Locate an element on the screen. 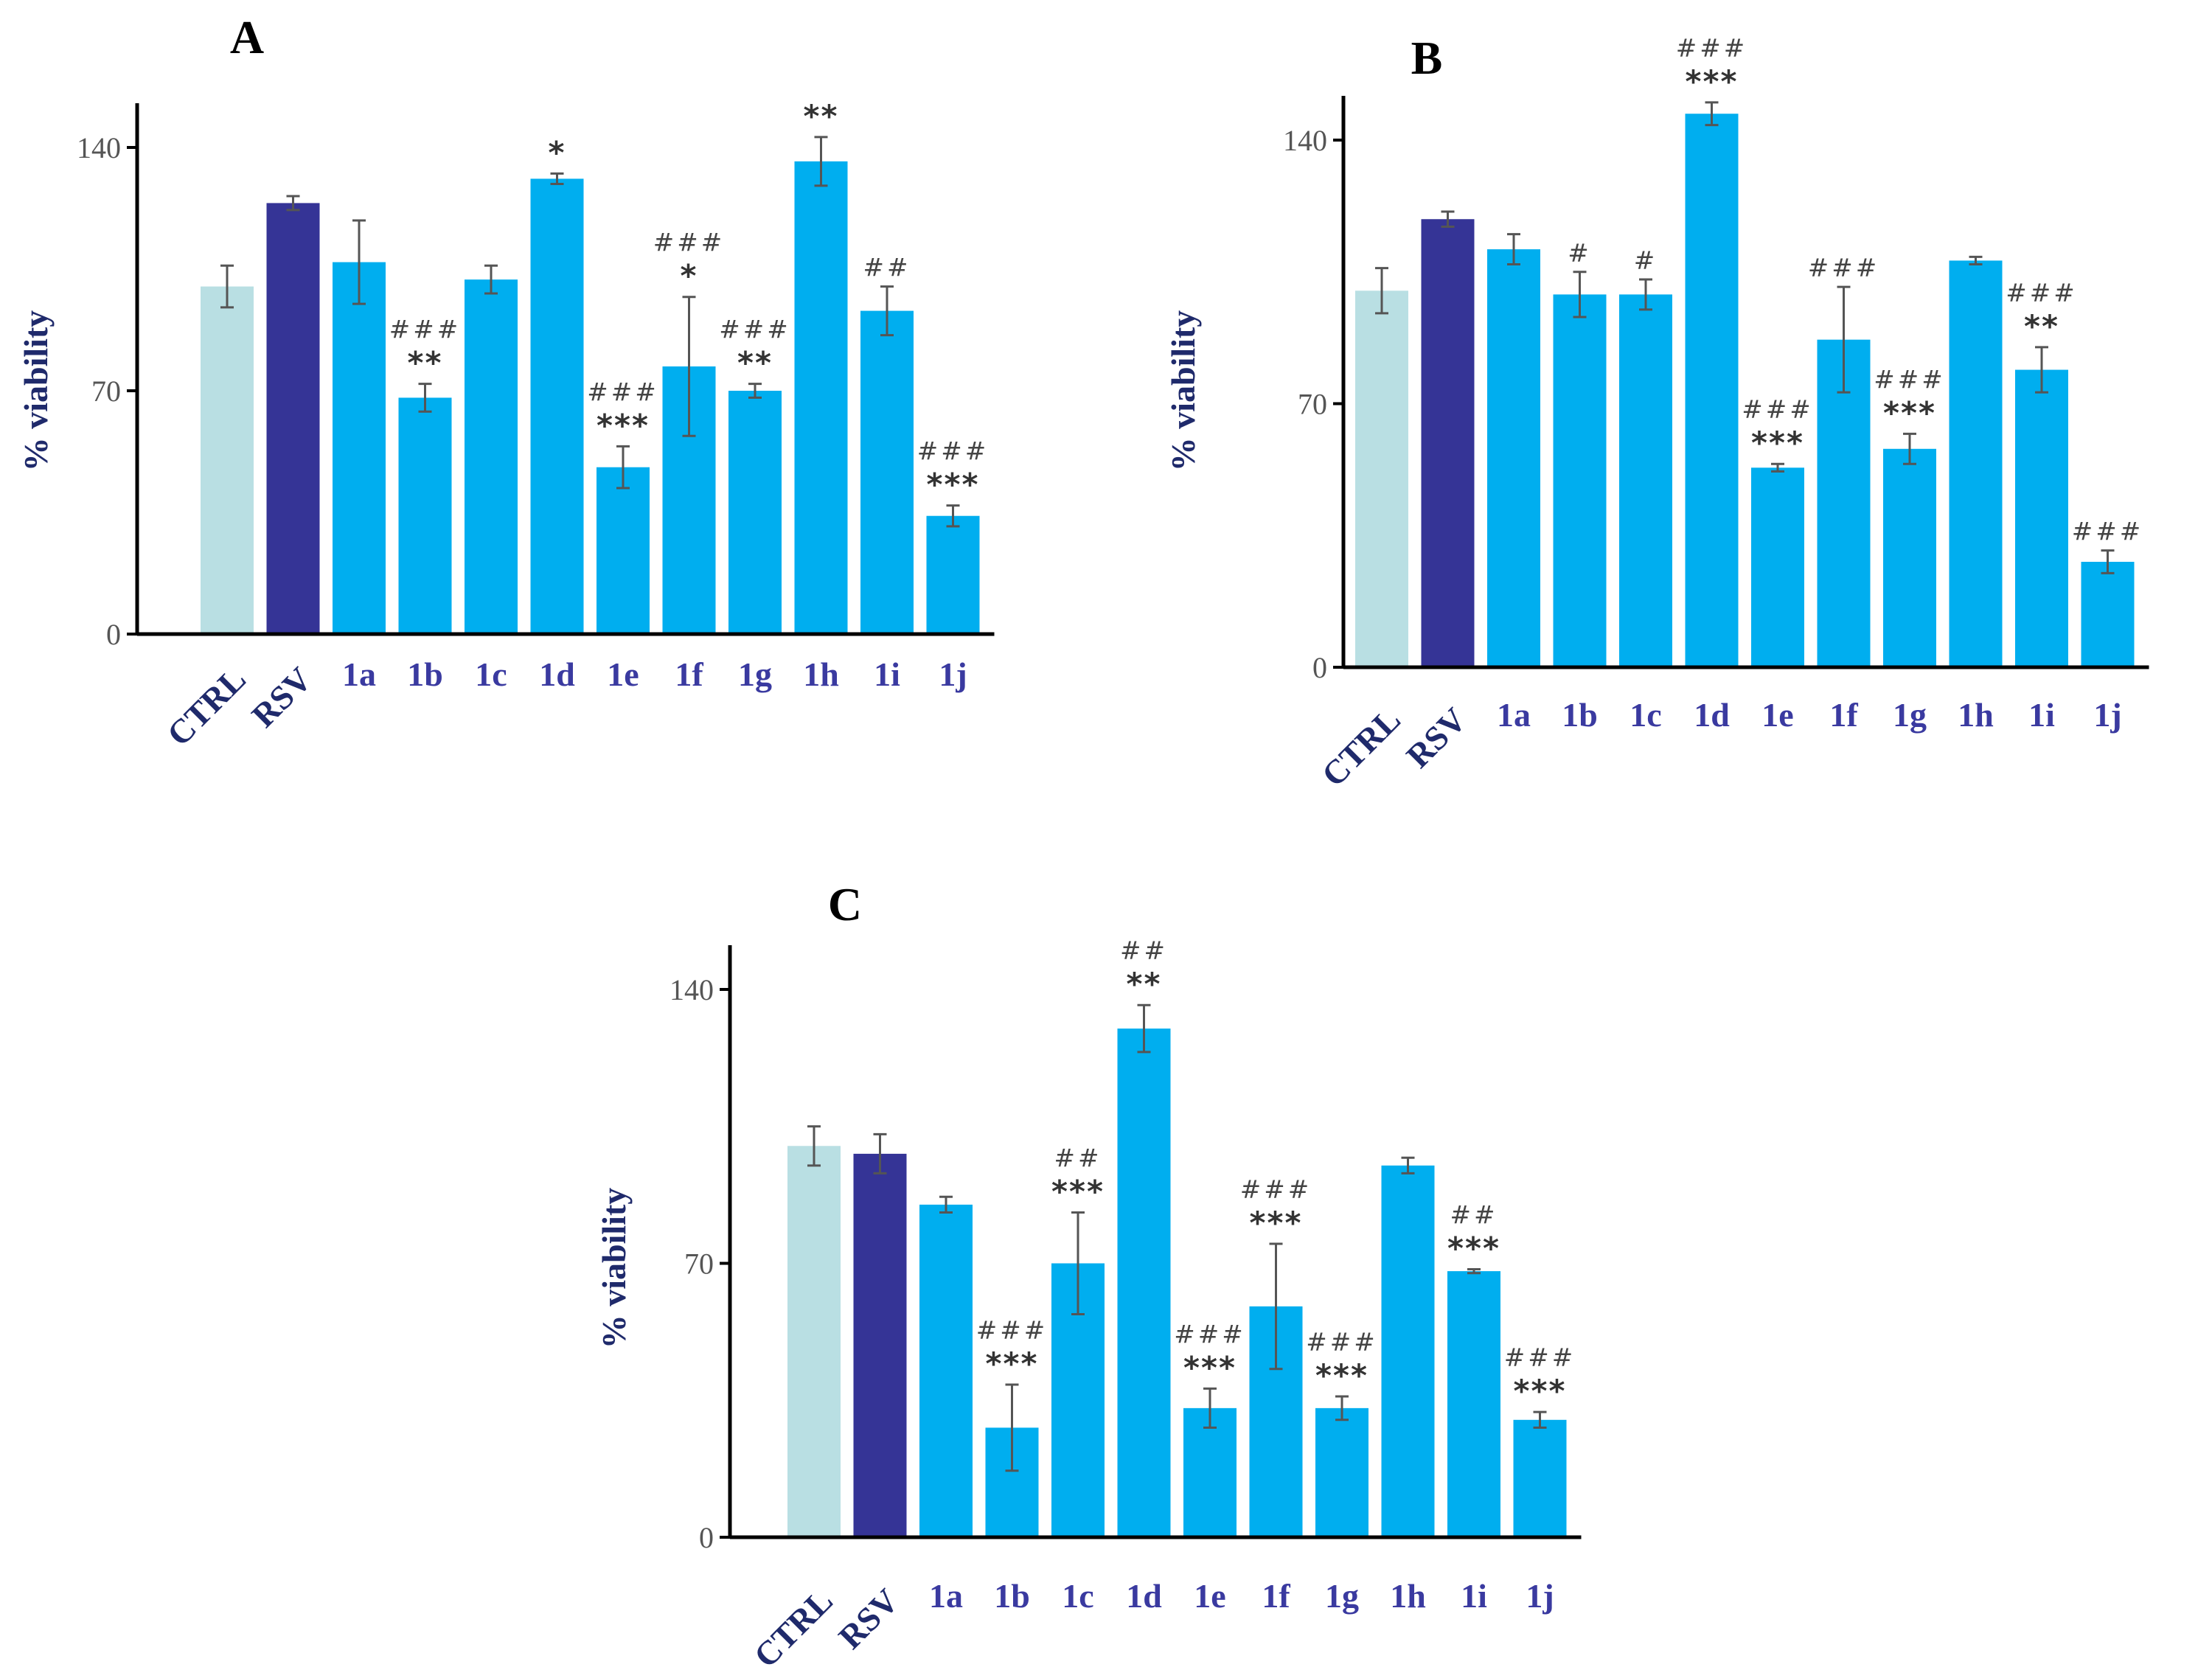 This screenshot has width=2212, height=1667. bar-1c is located at coordinates (1645, 480).